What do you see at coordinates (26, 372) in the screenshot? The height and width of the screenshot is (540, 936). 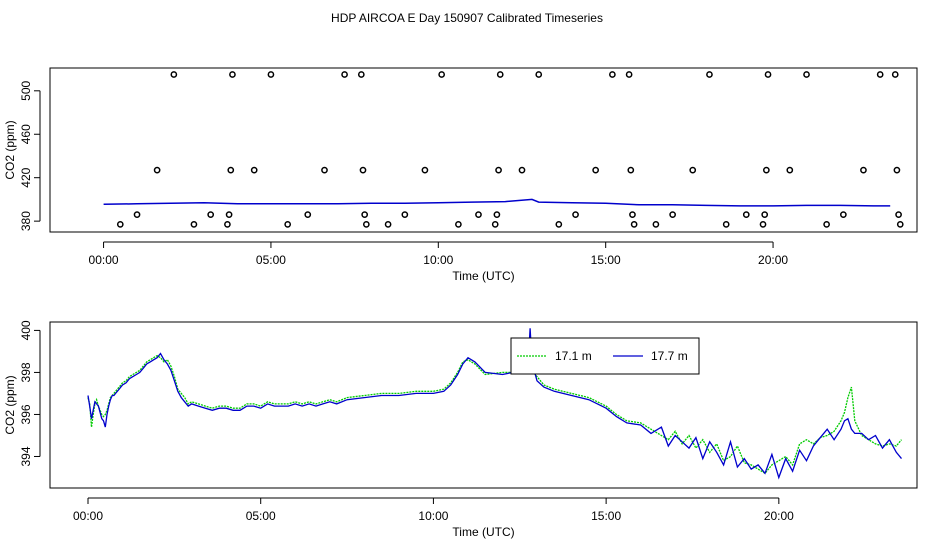 I see `y-tick-label: 398` at bounding box center [26, 372].